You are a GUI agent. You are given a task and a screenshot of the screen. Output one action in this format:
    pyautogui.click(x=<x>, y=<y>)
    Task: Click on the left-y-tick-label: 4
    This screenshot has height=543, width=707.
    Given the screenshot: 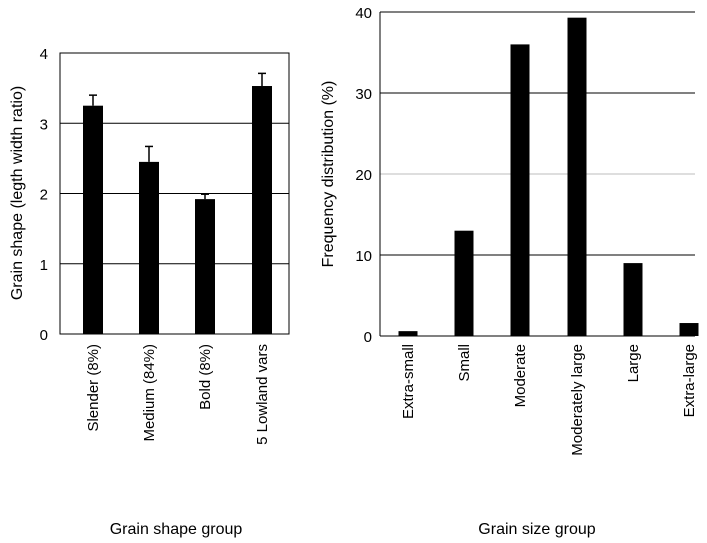 What is the action you would take?
    pyautogui.click(x=44, y=54)
    